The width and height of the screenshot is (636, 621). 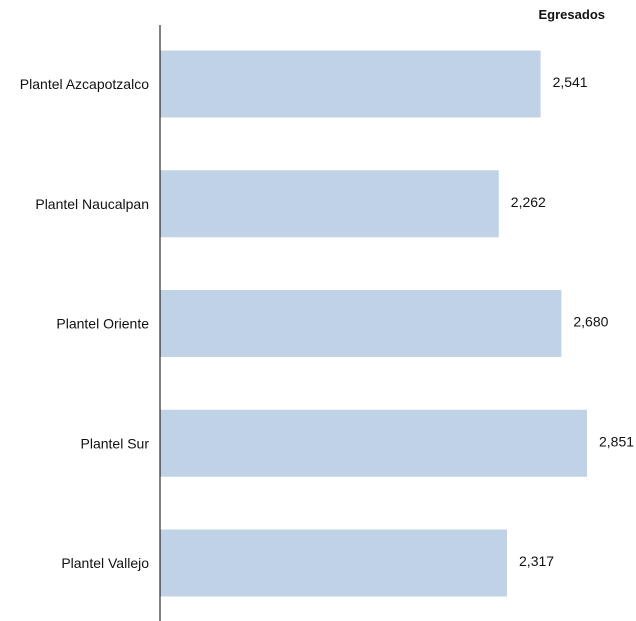 What do you see at coordinates (570, 82) in the screenshot?
I see `value-label-1: 2,541` at bounding box center [570, 82].